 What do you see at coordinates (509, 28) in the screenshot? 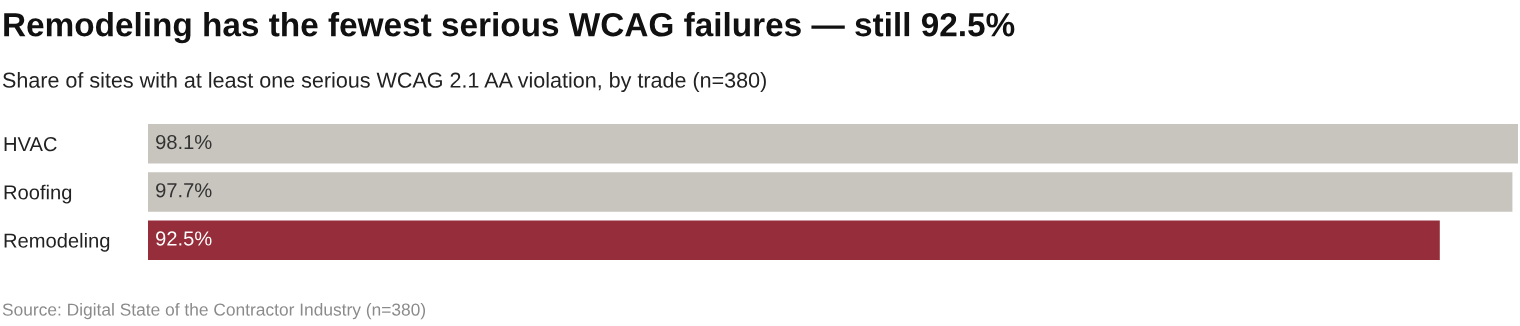
I see `chart-title: Remodeling has the fewest serious WCAG failures — still 92.5%` at bounding box center [509, 28].